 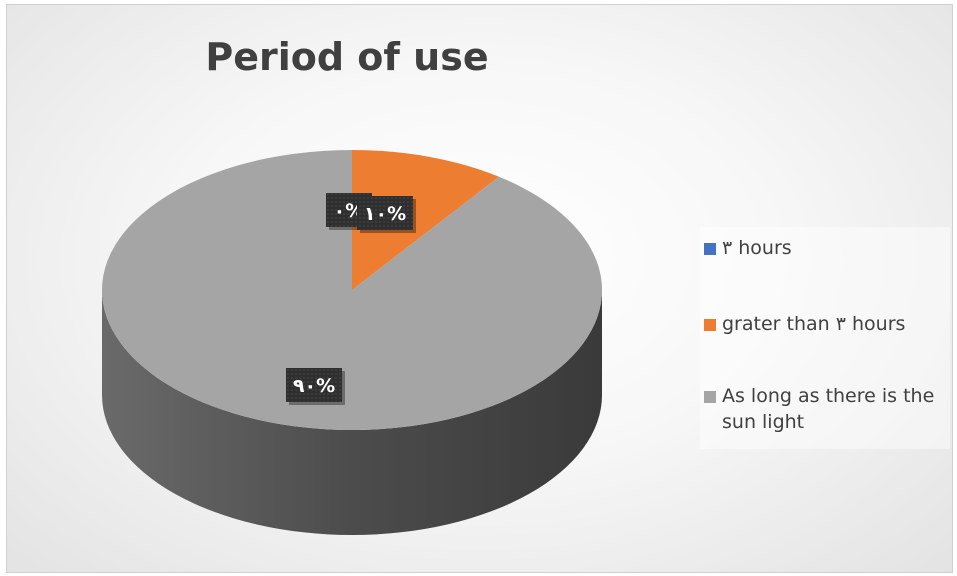 I want to click on data-label: ١٠%, so click(x=386, y=214).